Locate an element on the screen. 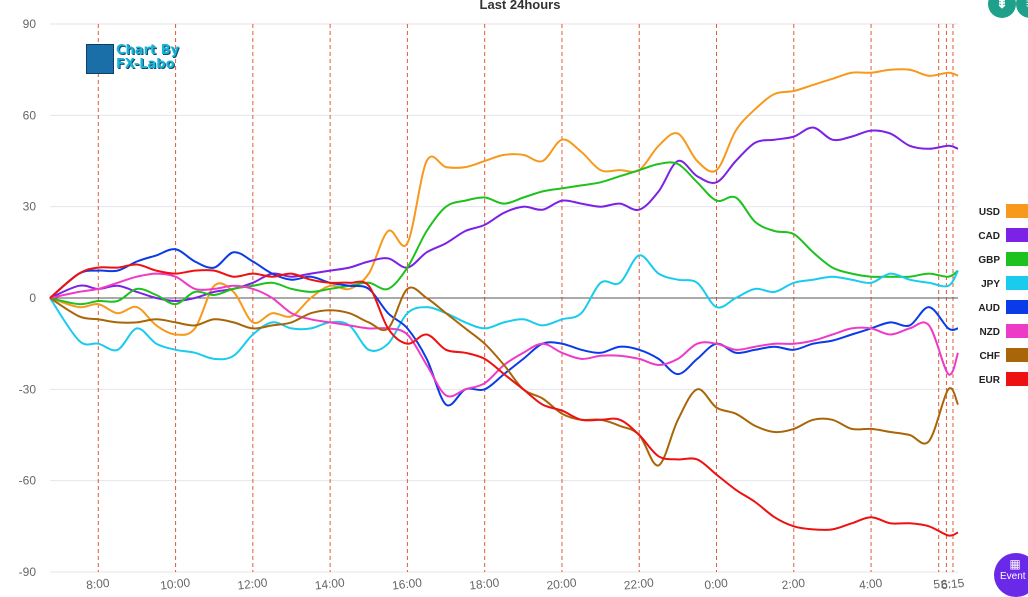 This screenshot has width=1028, height=597. legend-item-aud: AUD is located at coordinates (999, 311).